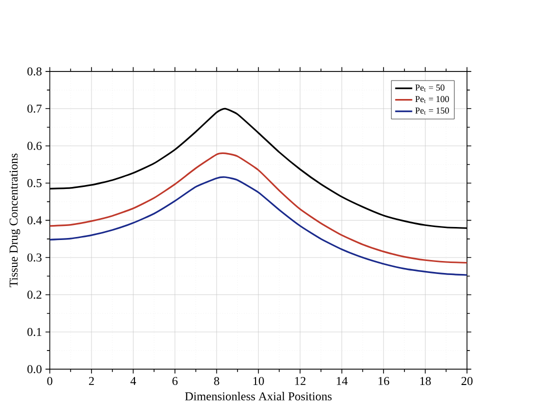  What do you see at coordinates (432, 100) in the screenshot?
I see `legend-label: Pe$_{t}$ = 100` at bounding box center [432, 100].